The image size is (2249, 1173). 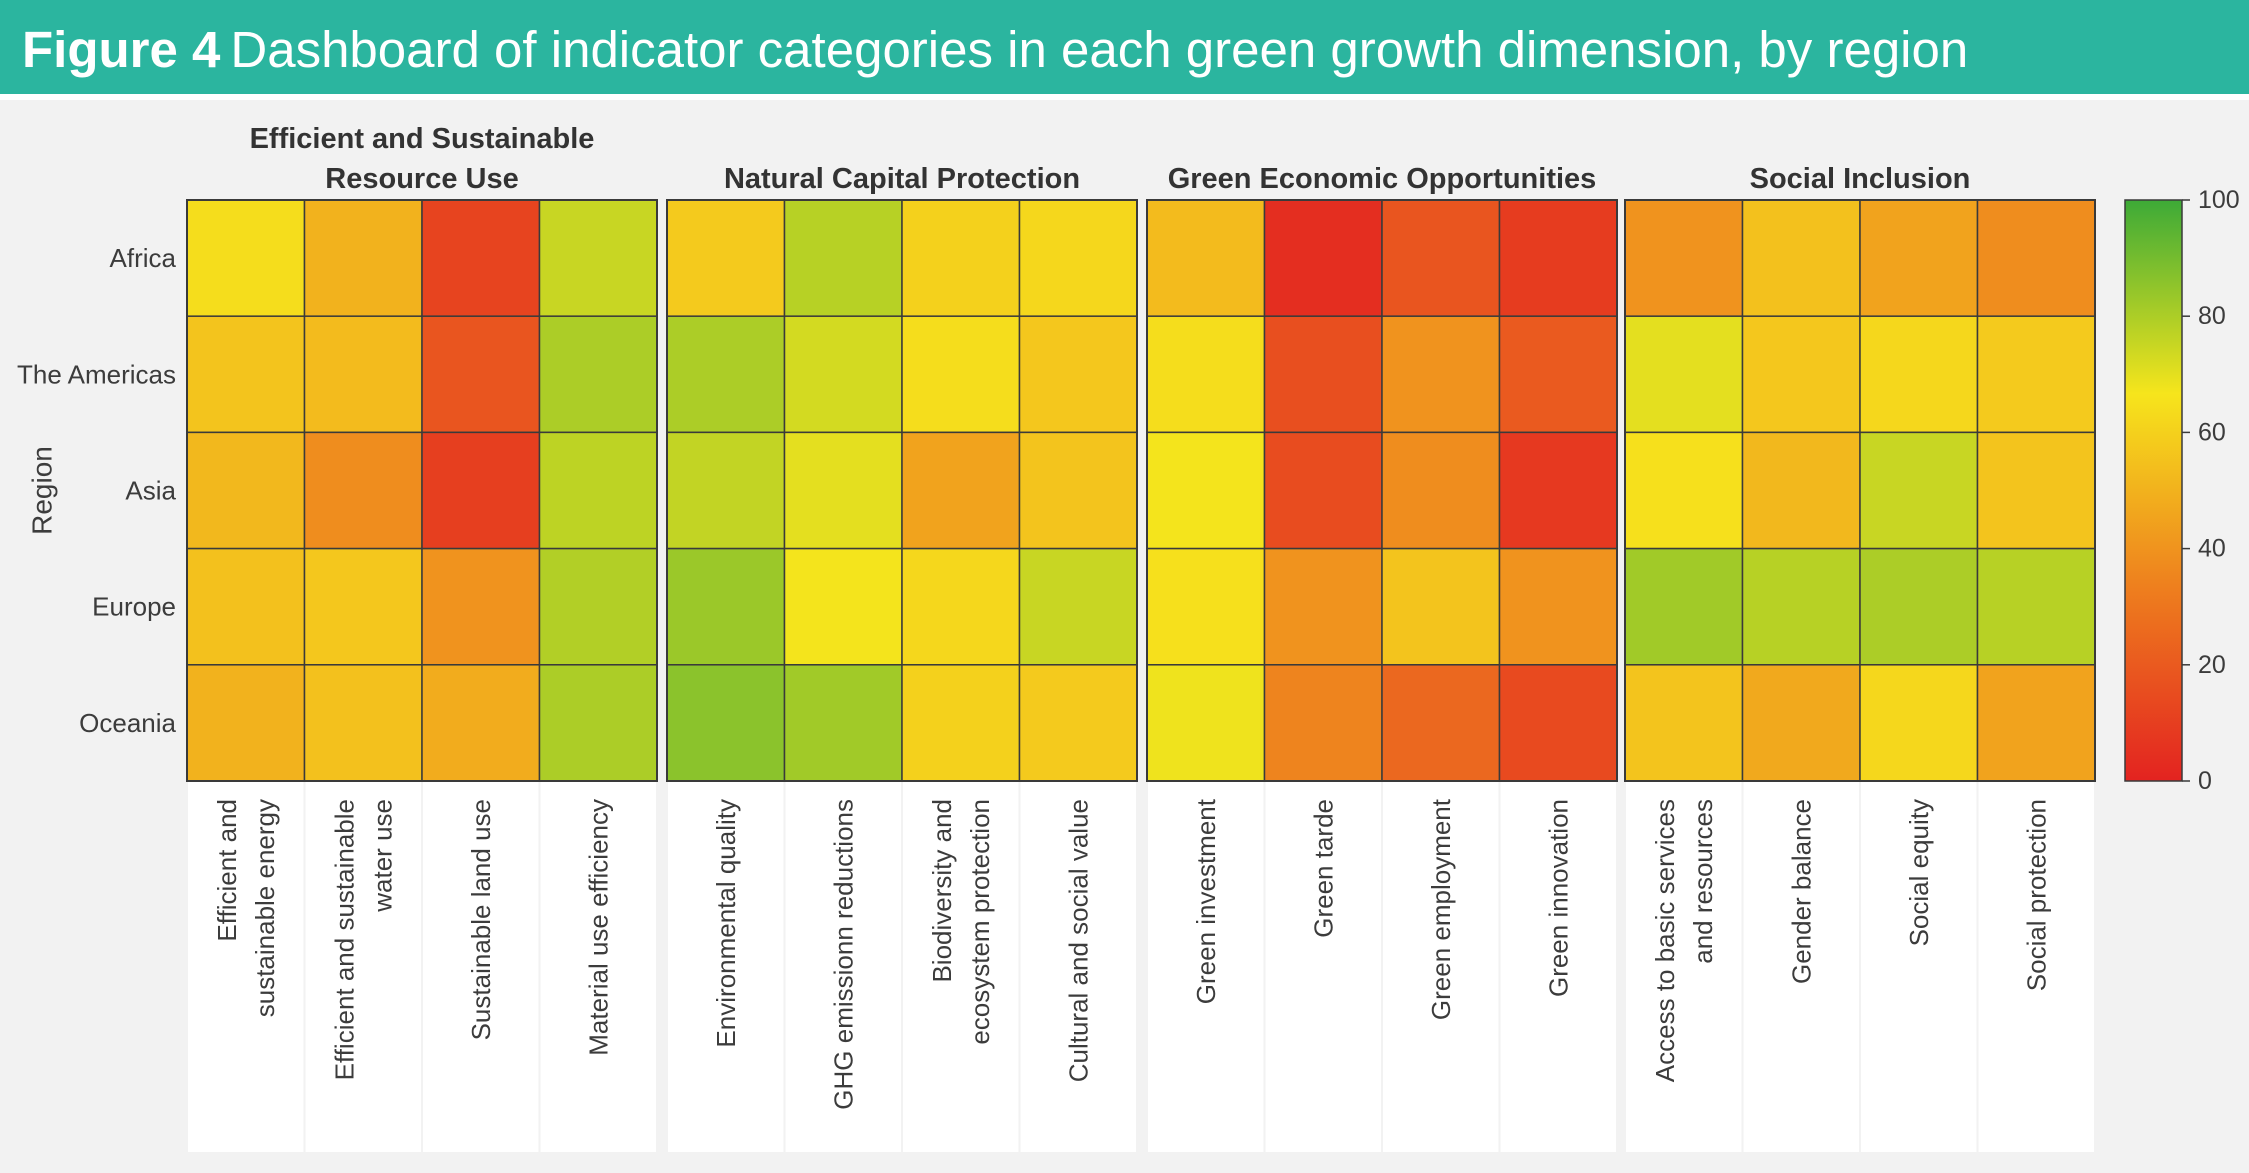 What do you see at coordinates (1382, 179) in the screenshot?
I see `group-title: Green Economic Opportunities` at bounding box center [1382, 179].